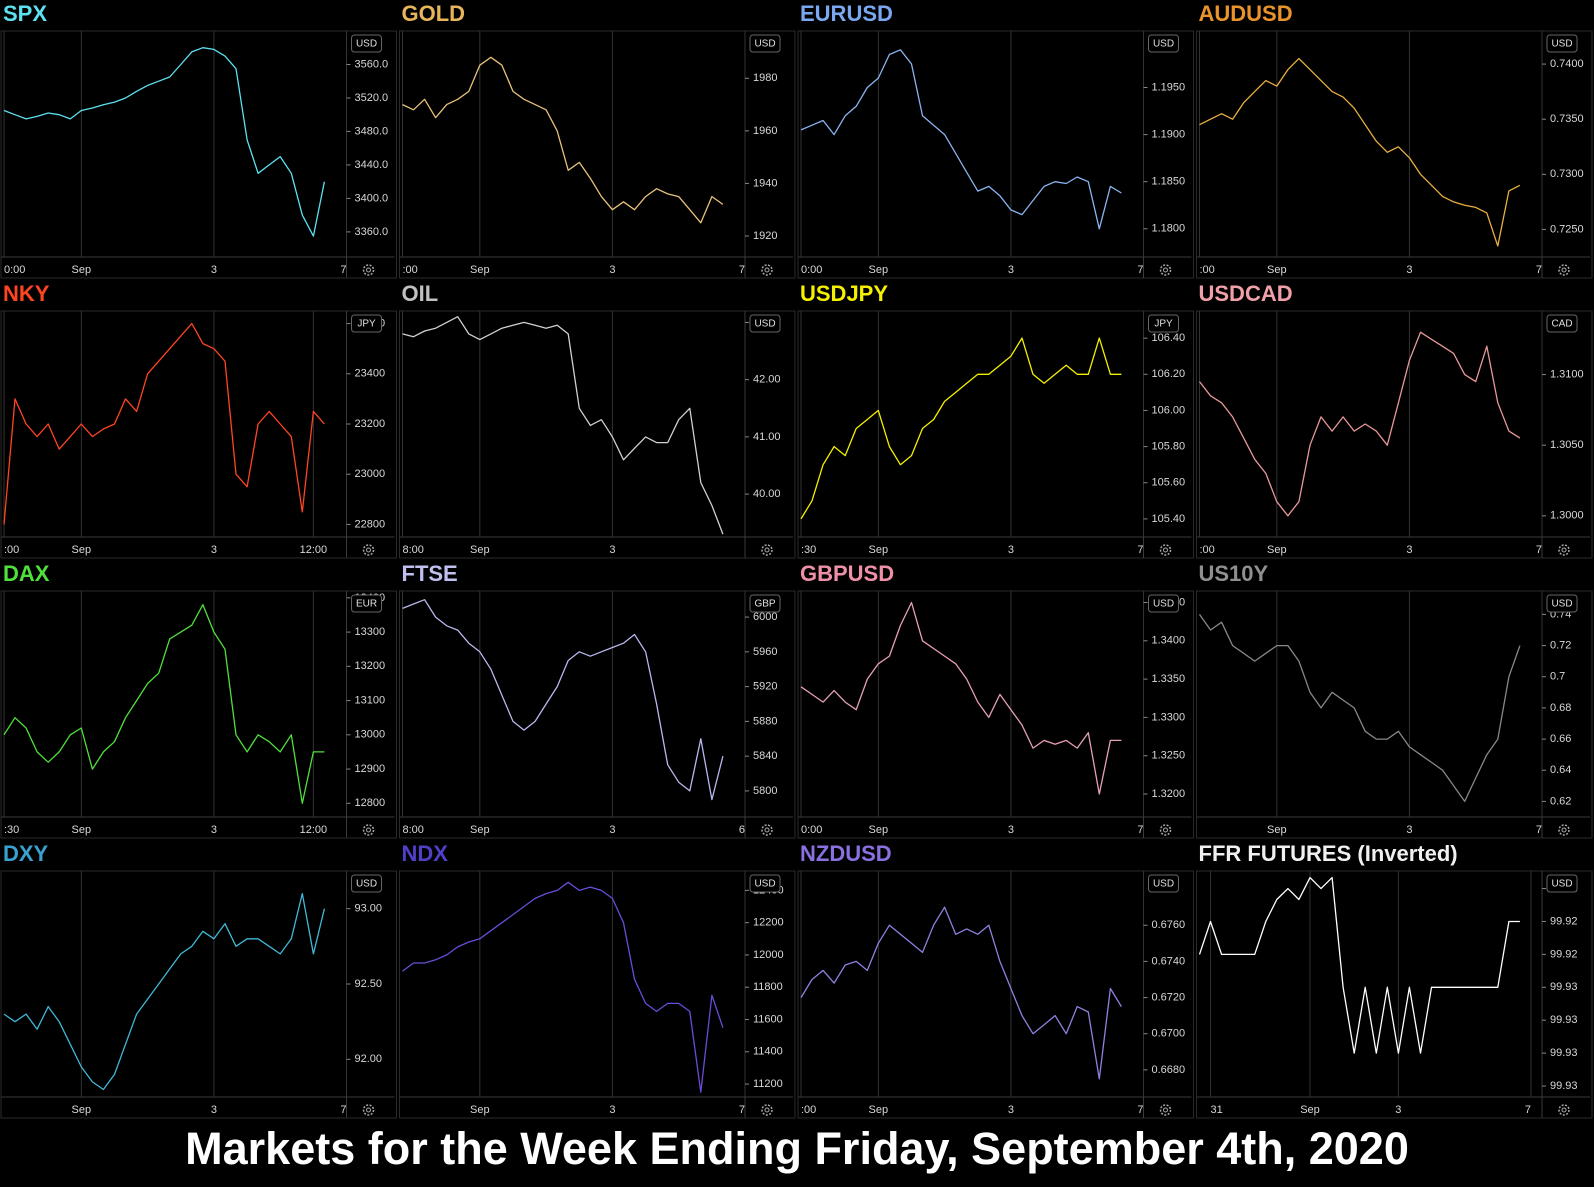  What do you see at coordinates (765, 617) in the screenshot?
I see `y-tick-label: 6000` at bounding box center [765, 617].